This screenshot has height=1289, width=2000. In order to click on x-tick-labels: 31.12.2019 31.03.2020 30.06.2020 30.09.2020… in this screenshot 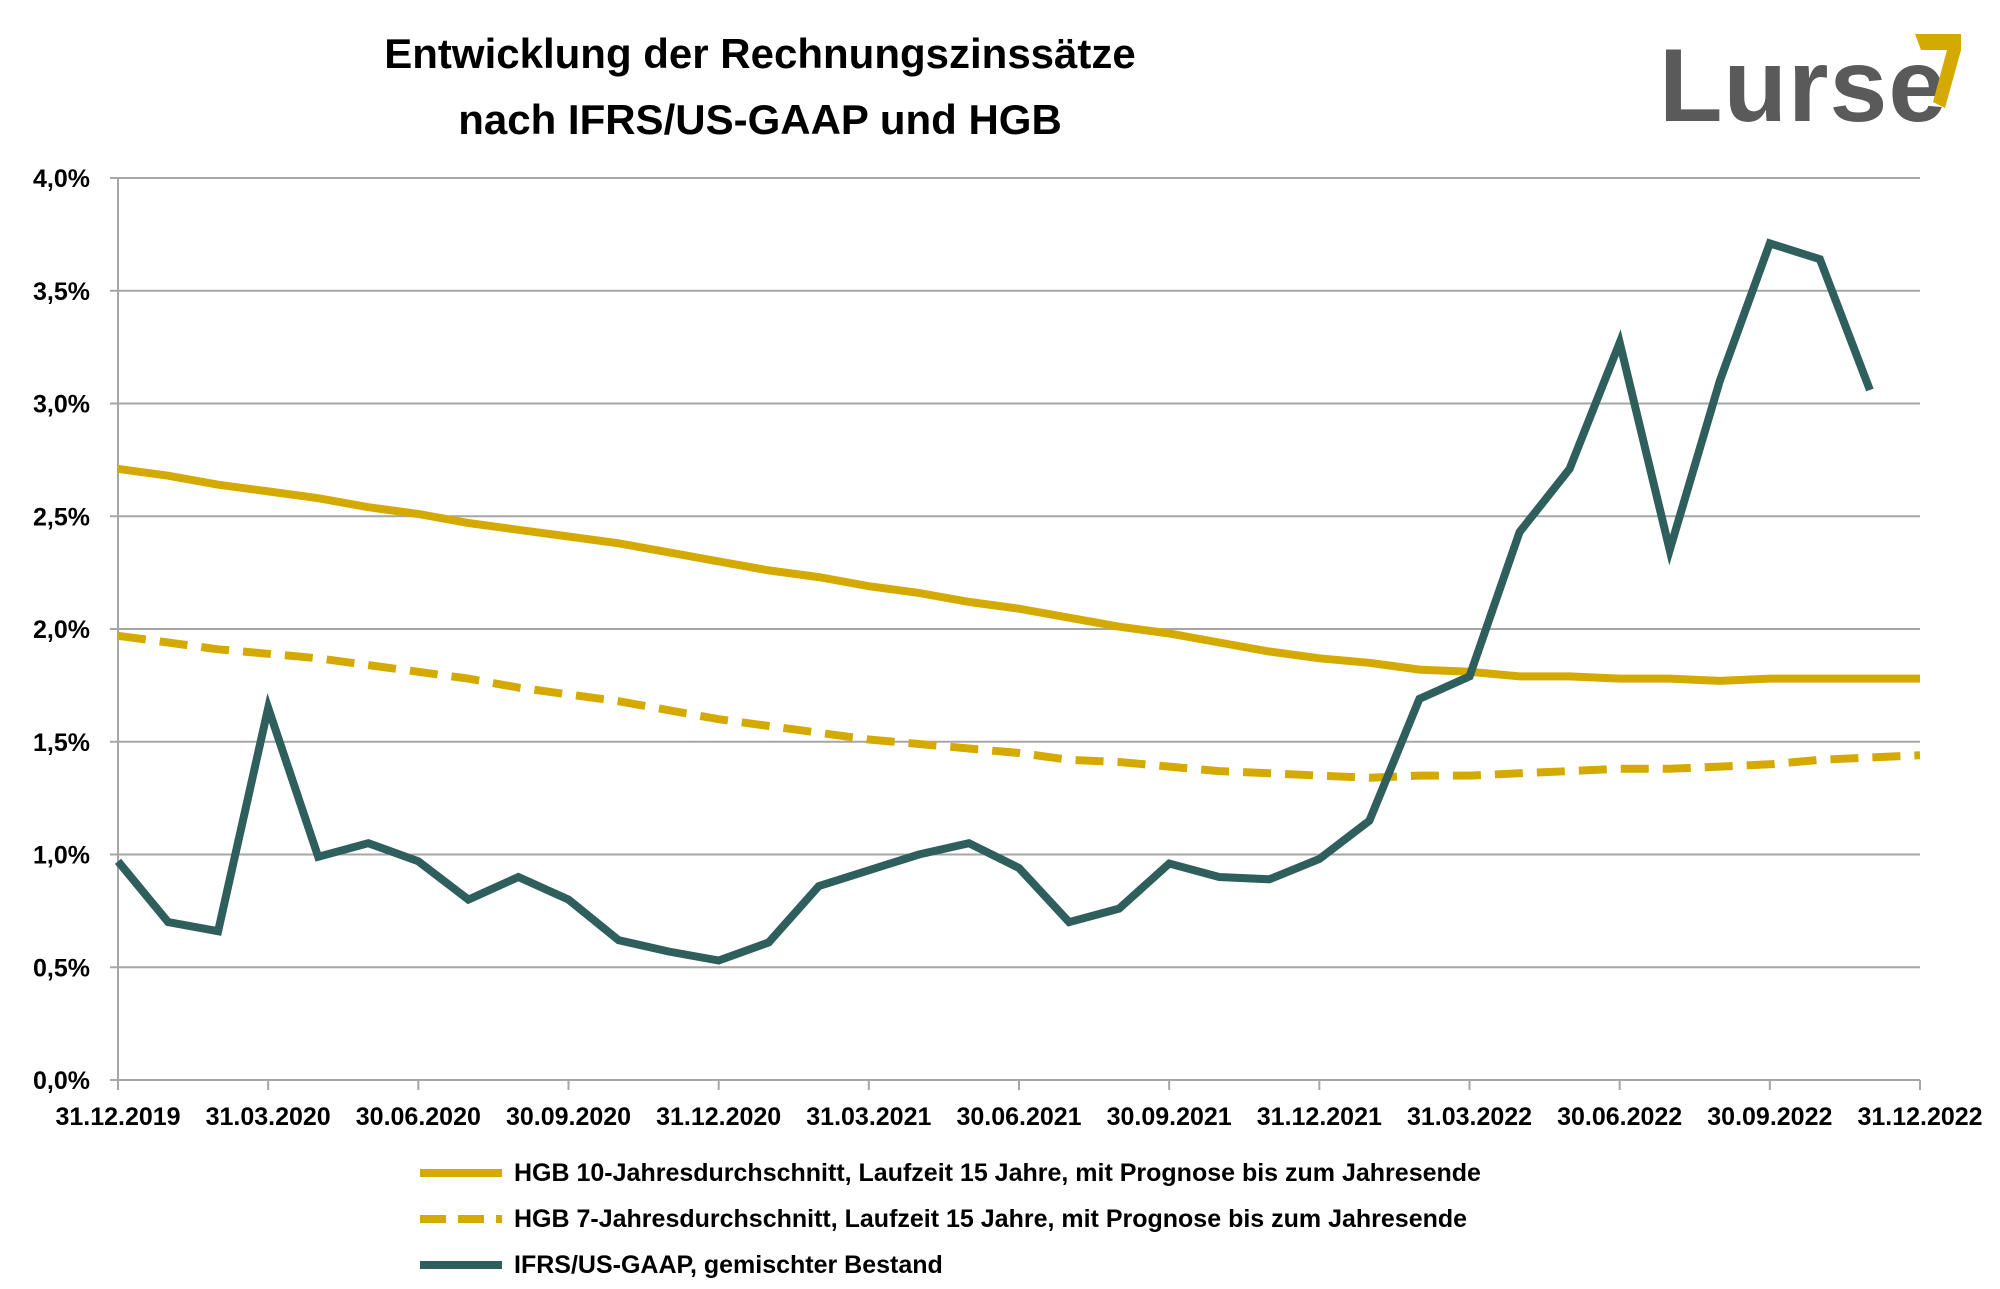, I will do `click(1018, 1117)`.